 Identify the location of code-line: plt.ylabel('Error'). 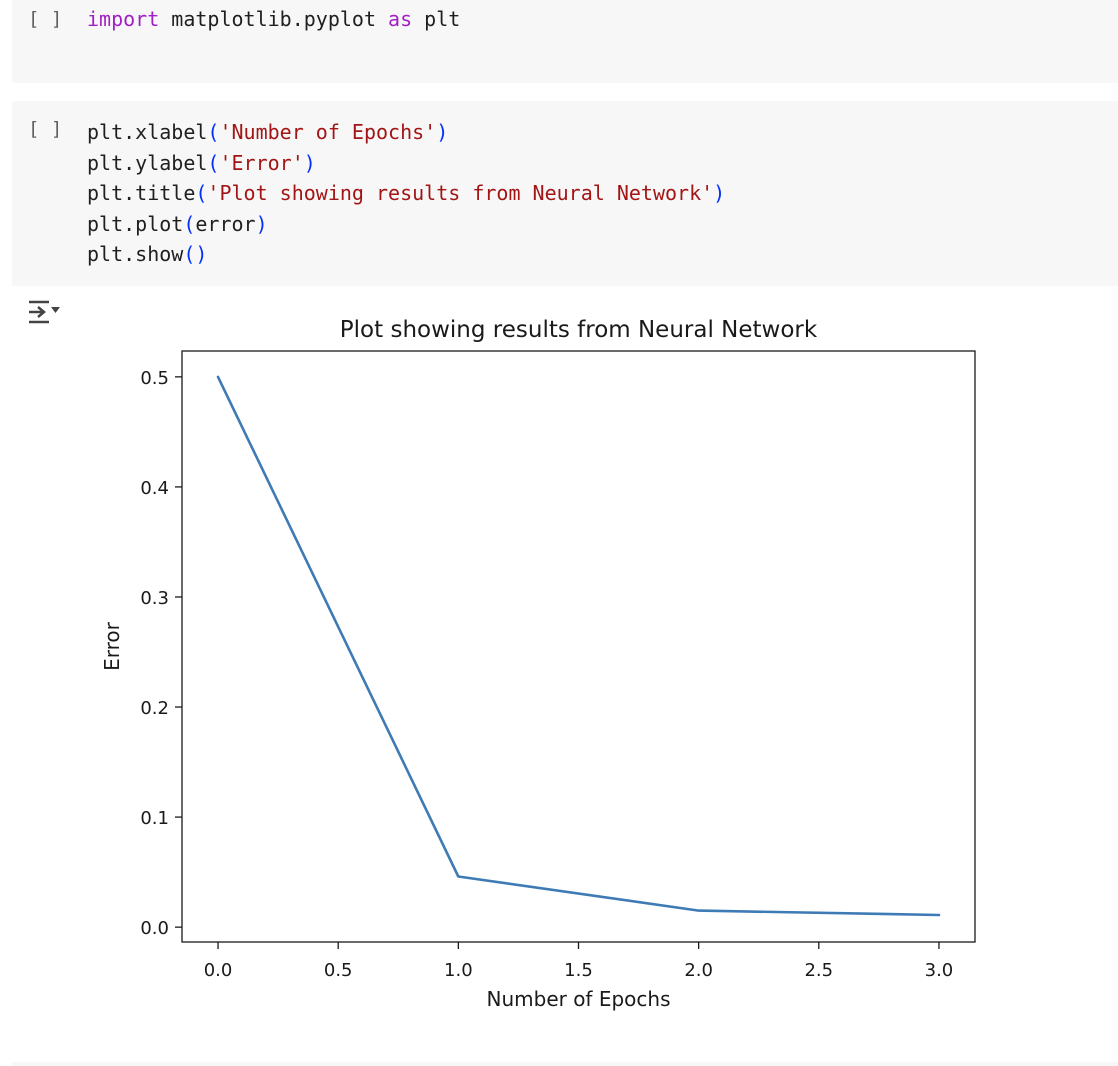
(406, 163).